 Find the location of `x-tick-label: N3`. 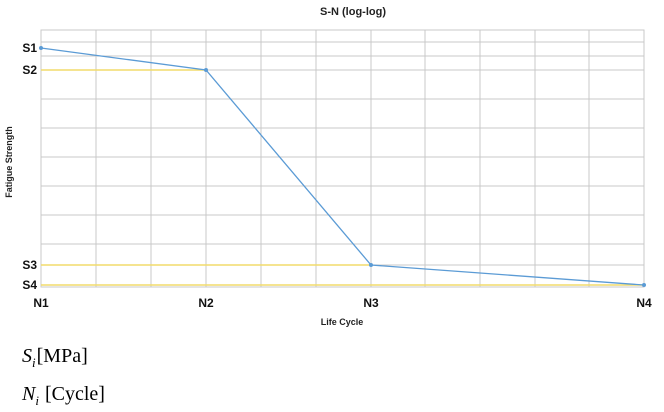

x-tick-label: N3 is located at coordinates (371, 303).